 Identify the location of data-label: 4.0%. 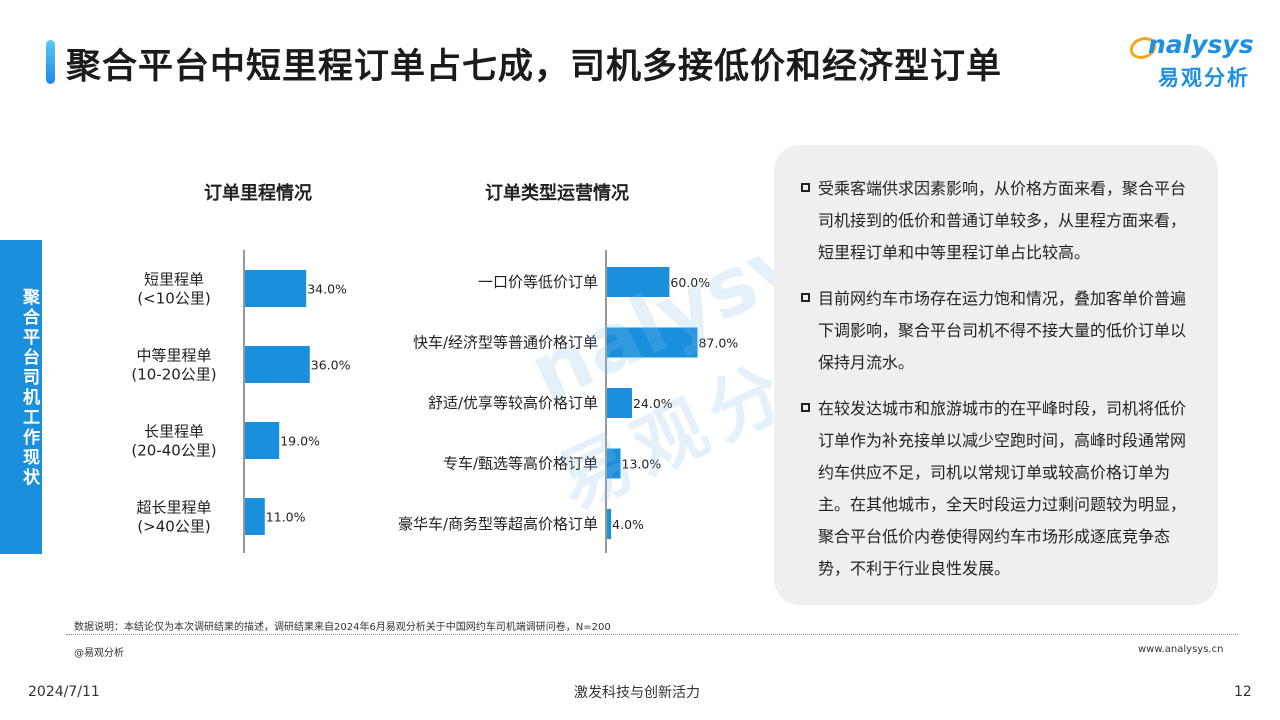
(628, 524).